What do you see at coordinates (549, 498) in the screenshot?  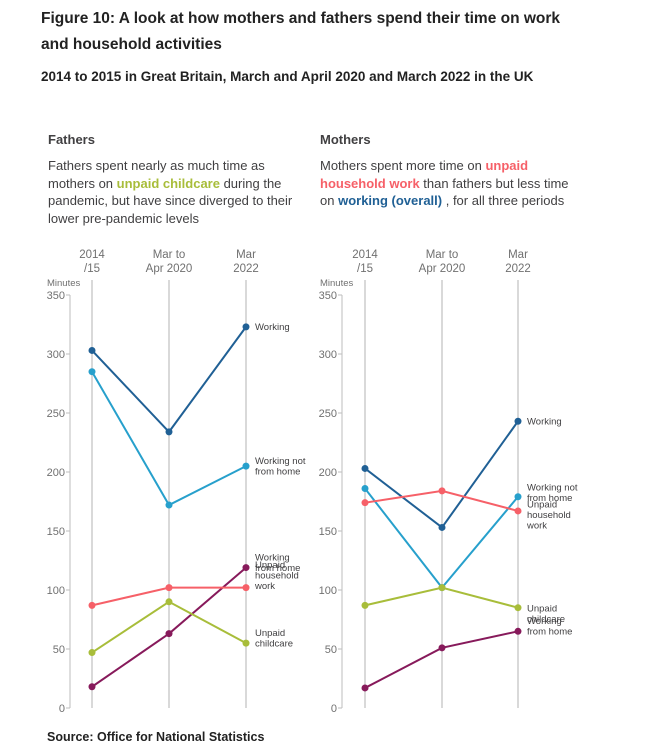 I see `mothers-series-label-working-not-from-home: from home` at bounding box center [549, 498].